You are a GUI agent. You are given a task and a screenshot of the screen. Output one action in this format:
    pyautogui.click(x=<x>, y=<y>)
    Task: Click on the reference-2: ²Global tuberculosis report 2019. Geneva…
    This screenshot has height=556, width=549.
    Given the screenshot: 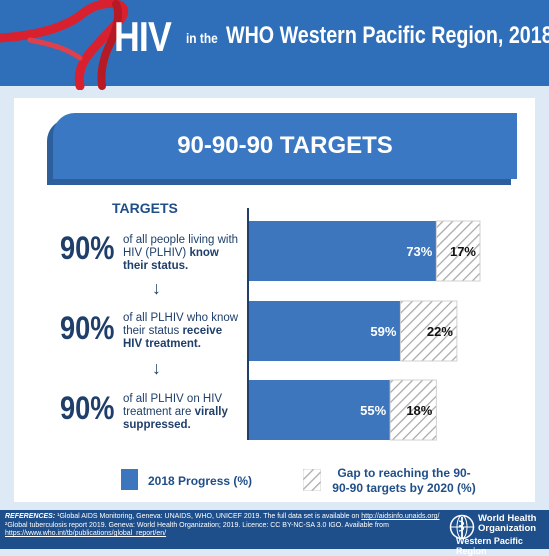 What is the action you would take?
    pyautogui.click(x=197, y=525)
    